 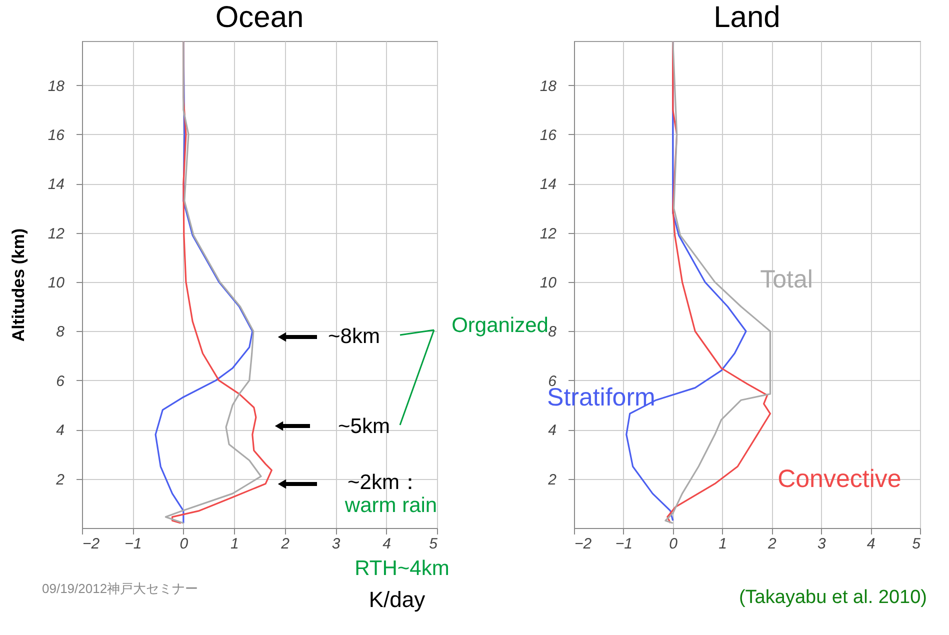 What do you see at coordinates (120, 588) in the screenshot?
I see `text: 09/19/2012神戸大セミナー` at bounding box center [120, 588].